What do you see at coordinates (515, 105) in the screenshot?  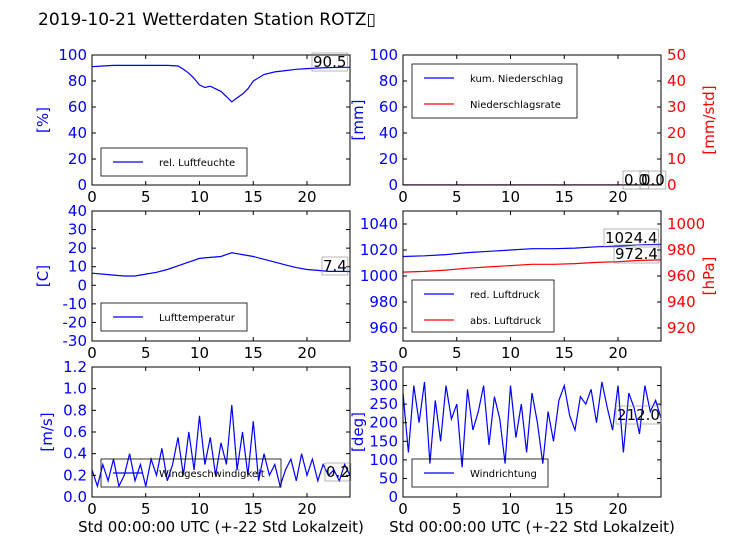 I see `legend-label: Niederschlagsrate` at bounding box center [515, 105].